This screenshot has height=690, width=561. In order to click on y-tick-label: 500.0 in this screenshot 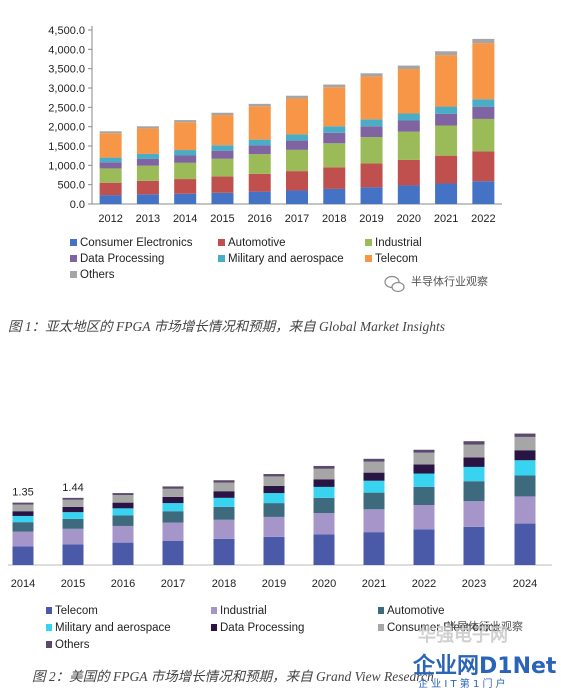, I will do `click(71, 186)`.